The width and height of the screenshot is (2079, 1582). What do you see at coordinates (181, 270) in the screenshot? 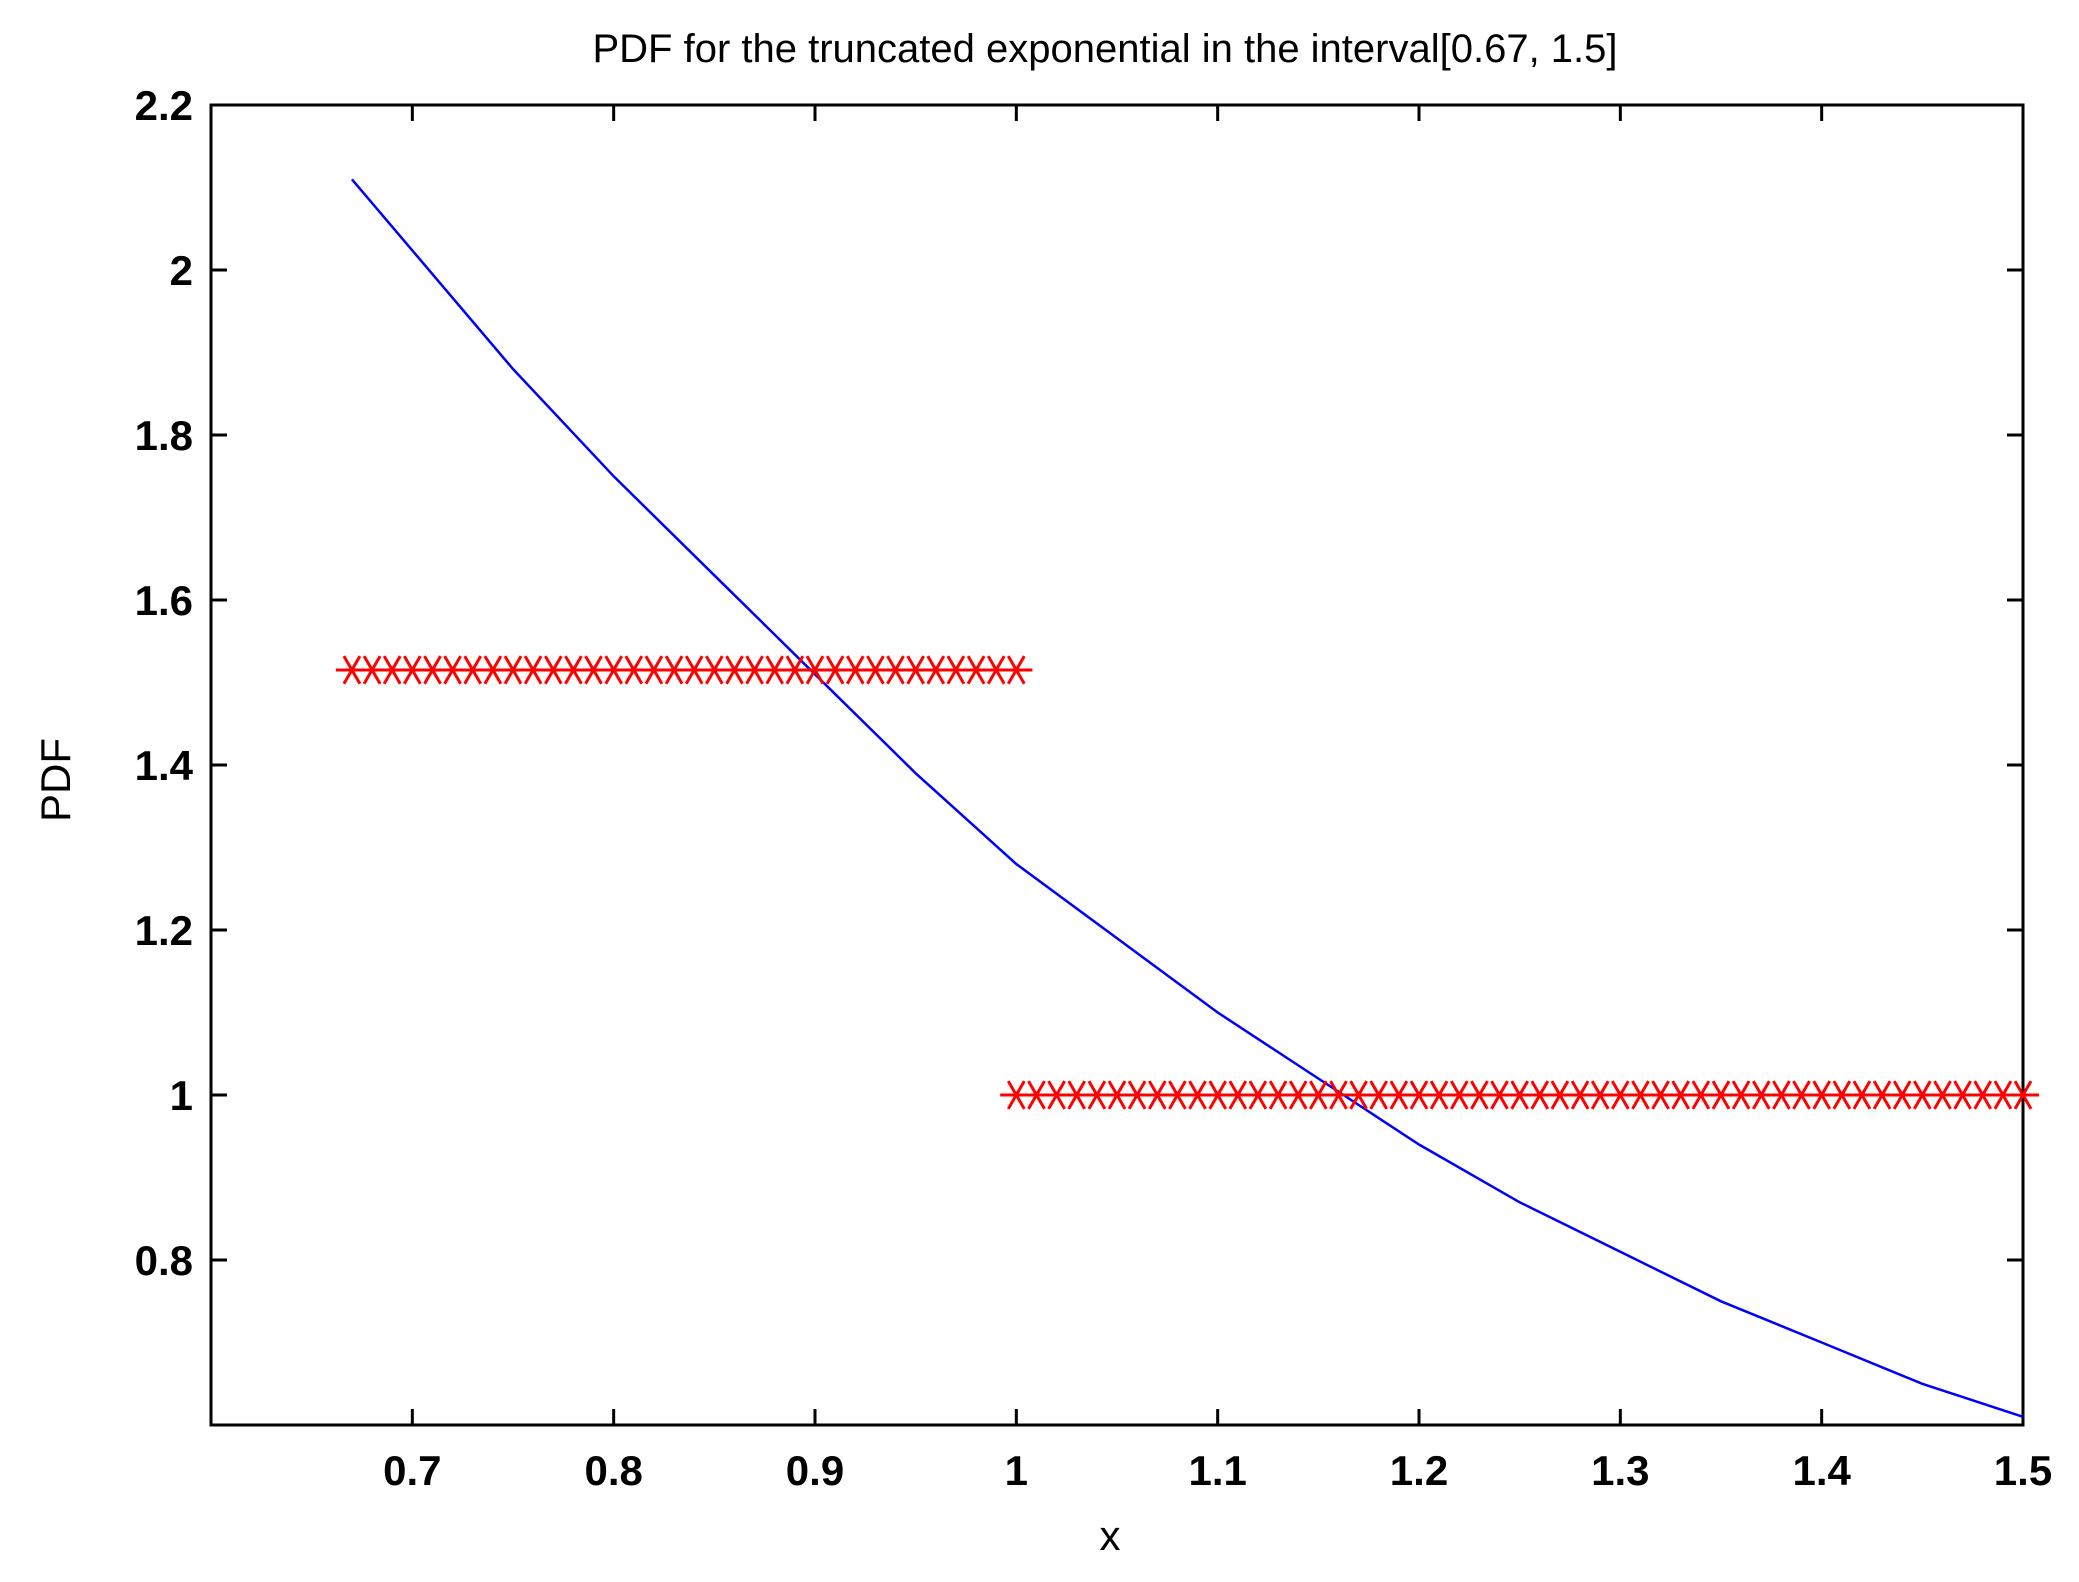
I see `y-tick-label: 2` at bounding box center [181, 270].